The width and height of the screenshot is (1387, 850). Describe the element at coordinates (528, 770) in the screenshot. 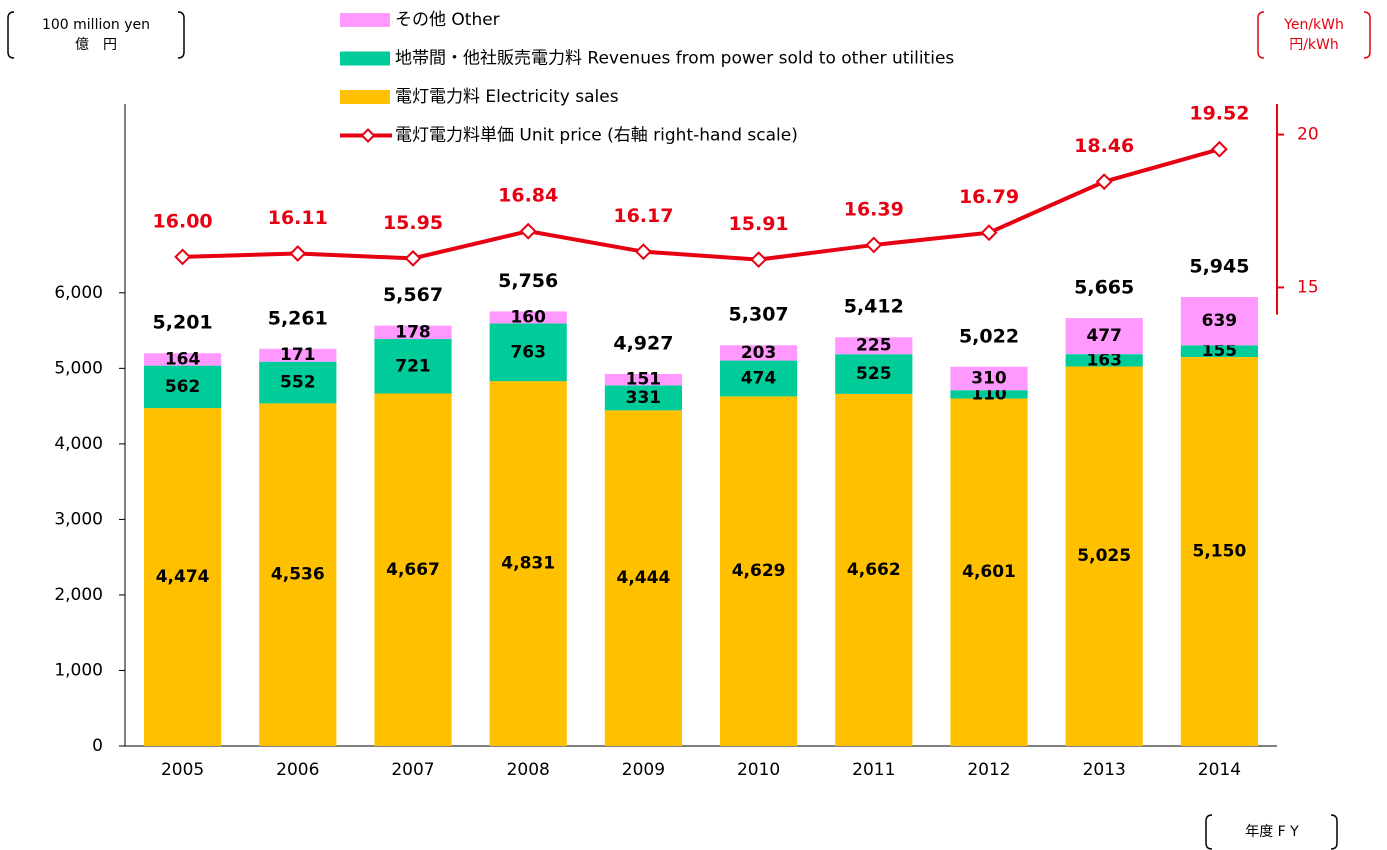

I see `x-tick-label: 2008` at that location.